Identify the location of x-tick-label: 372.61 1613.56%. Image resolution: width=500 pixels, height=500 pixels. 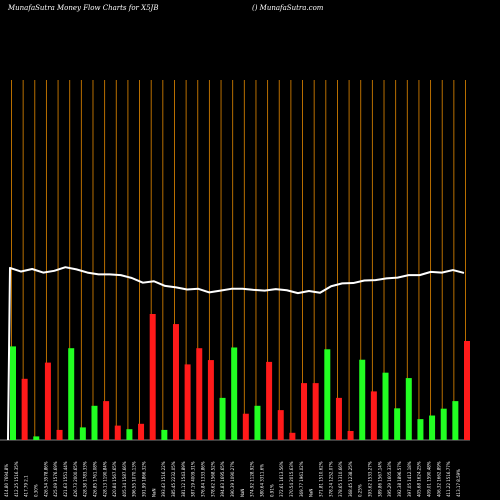
(281, 479).